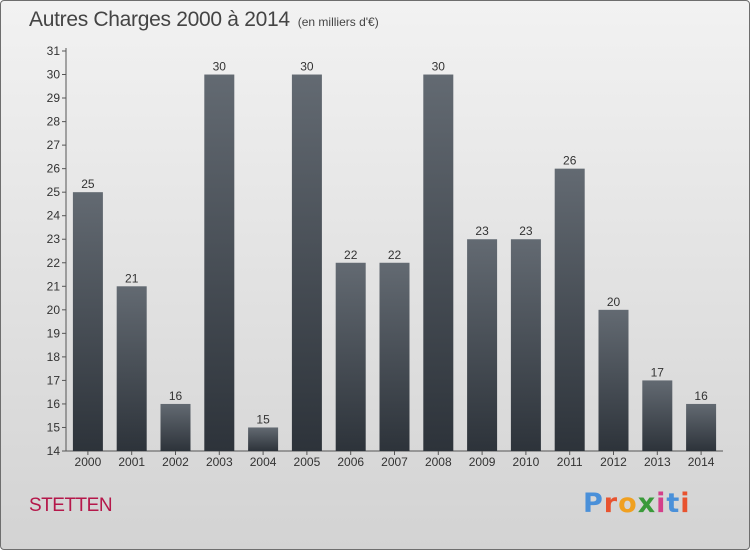  I want to click on x-tick-label: 2002, so click(175, 462).